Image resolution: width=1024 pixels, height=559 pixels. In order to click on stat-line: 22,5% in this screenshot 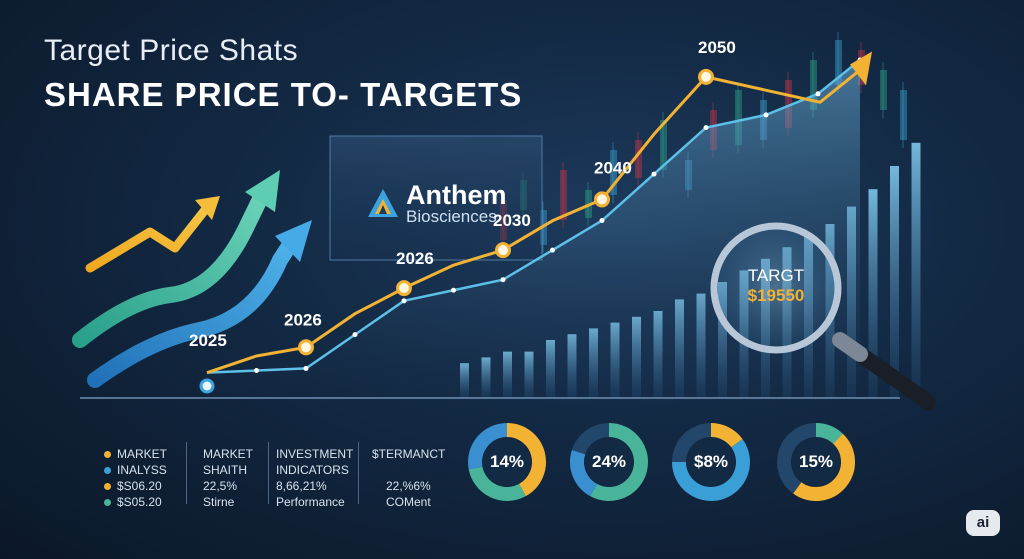, I will do `click(220, 486)`.